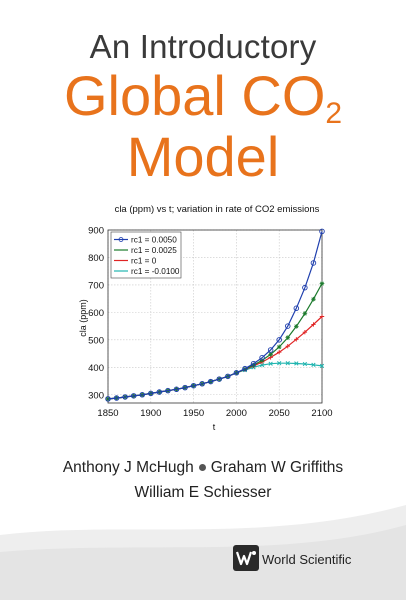  What do you see at coordinates (155, 271) in the screenshot?
I see `legend-label: rc1 = -0.0100` at bounding box center [155, 271].